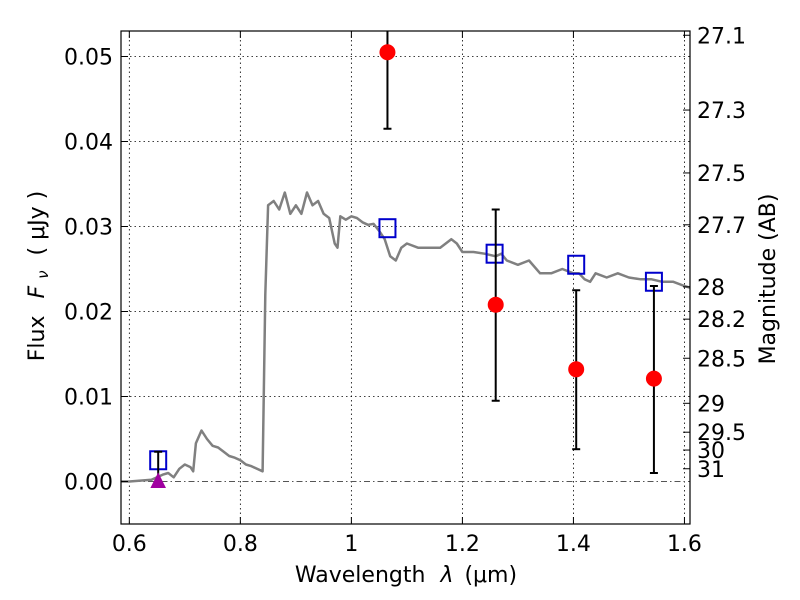 The width and height of the screenshot is (800, 600). What do you see at coordinates (43, 274) in the screenshot?
I see `y-axis-symbol-sub: ν` at bounding box center [43, 274].